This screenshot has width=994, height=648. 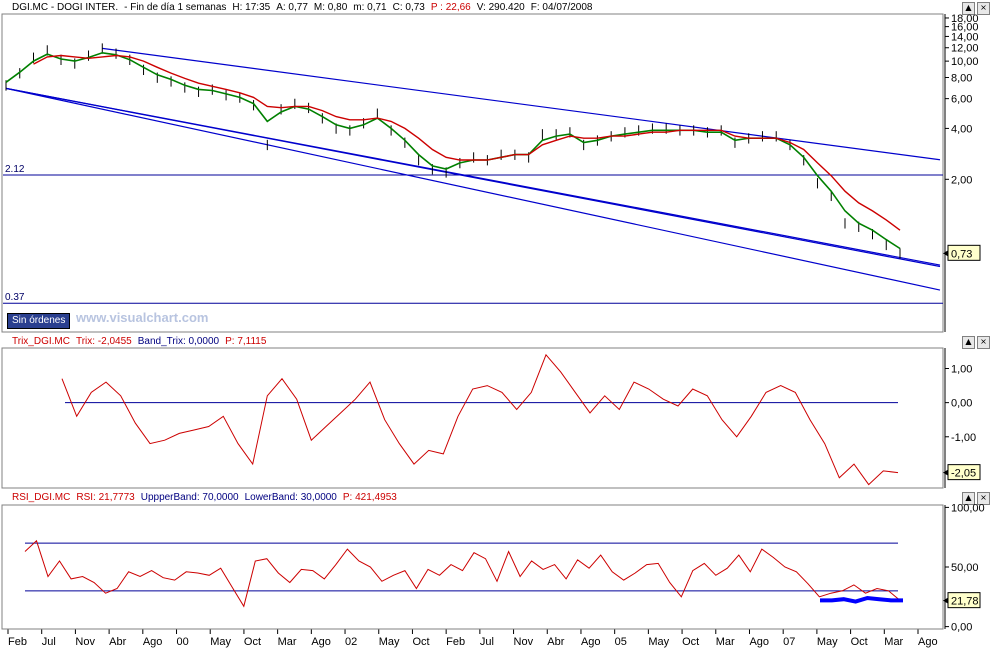 I want to click on y-tick-label: 8,00, so click(x=961, y=79).